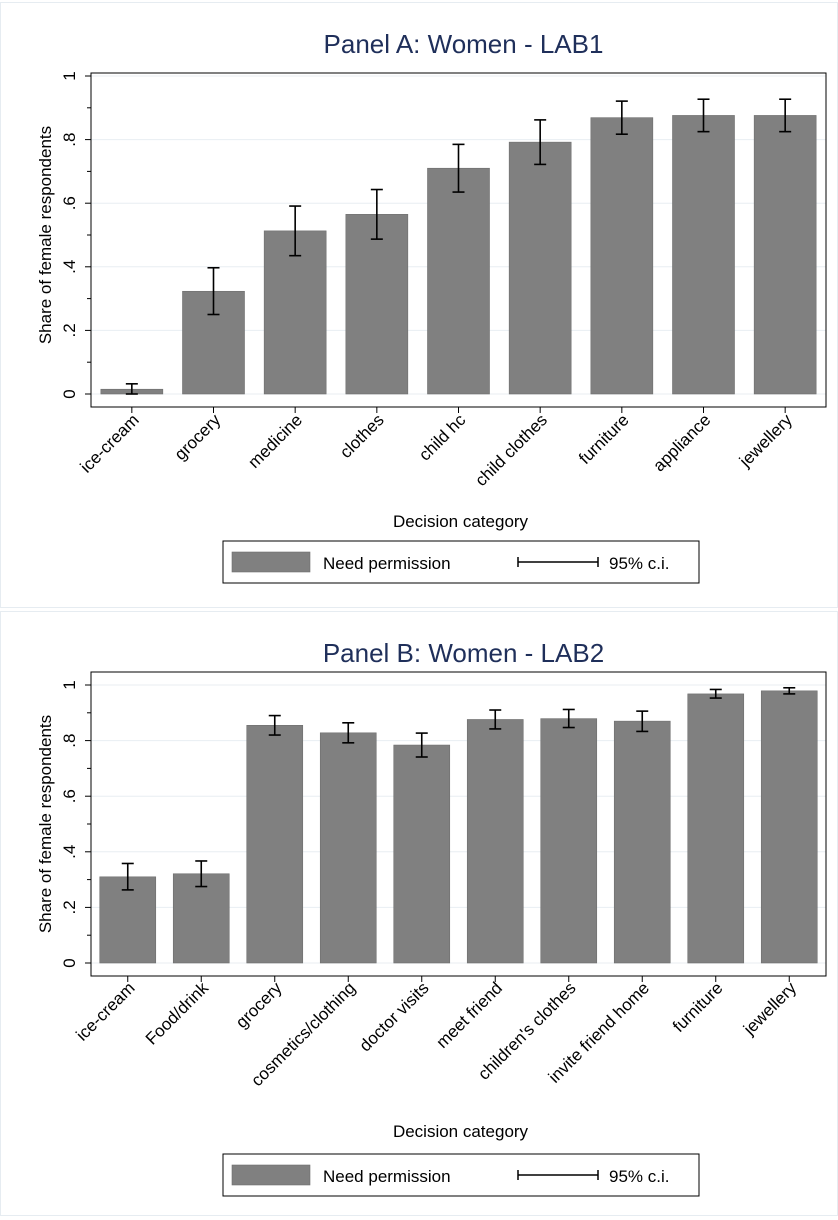 This screenshot has width=838, height=1220. I want to click on x-tick-label: doctor visits, so click(394, 1016).